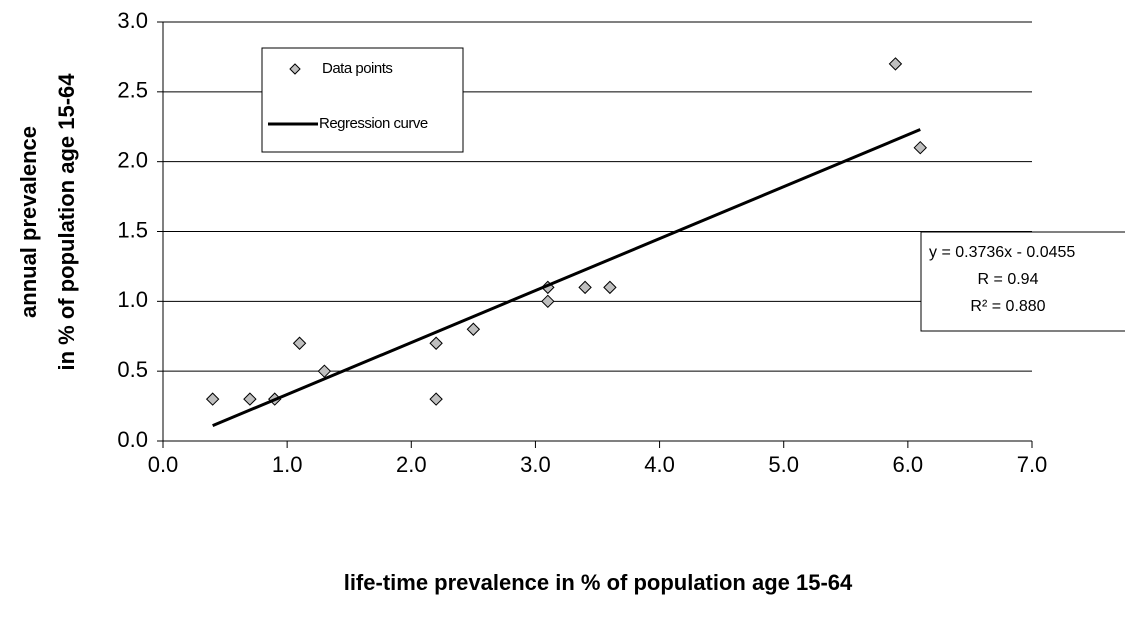 The width and height of the screenshot is (1125, 624). What do you see at coordinates (1032, 464) in the screenshot?
I see `x-tick-label: 7.0` at bounding box center [1032, 464].